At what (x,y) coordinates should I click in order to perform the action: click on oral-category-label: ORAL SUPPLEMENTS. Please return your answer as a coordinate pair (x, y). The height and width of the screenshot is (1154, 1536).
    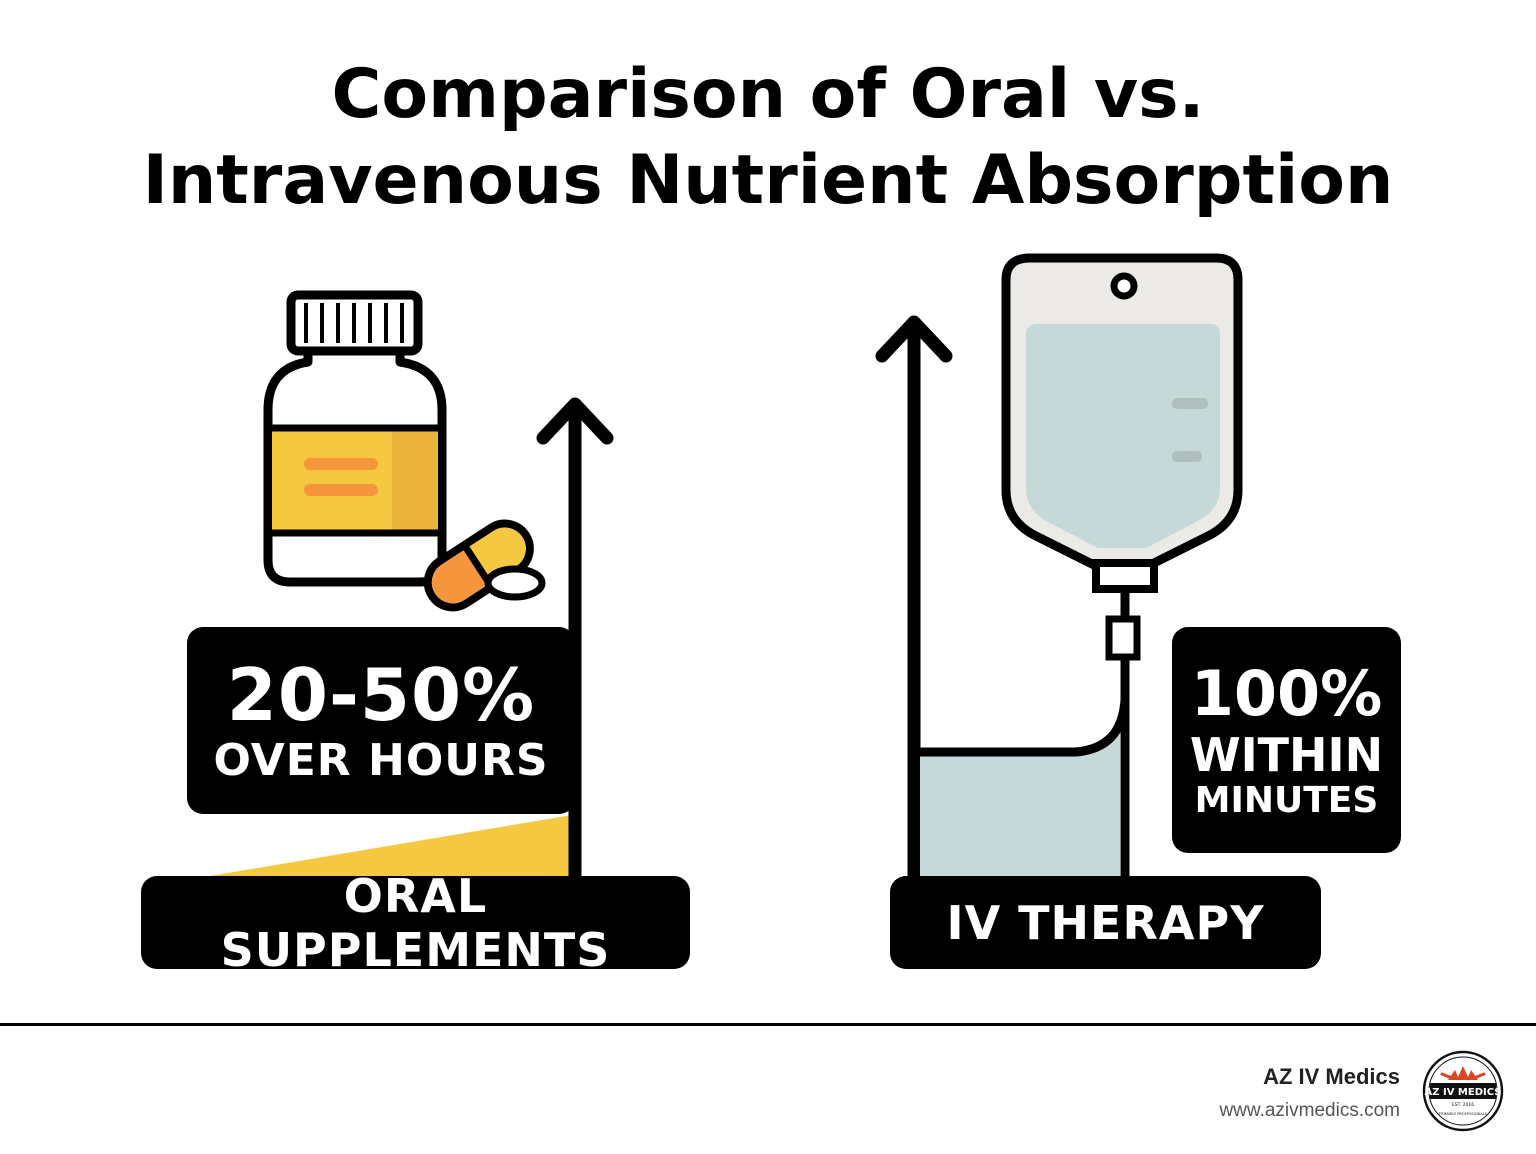
    Looking at the image, I should click on (415, 923).